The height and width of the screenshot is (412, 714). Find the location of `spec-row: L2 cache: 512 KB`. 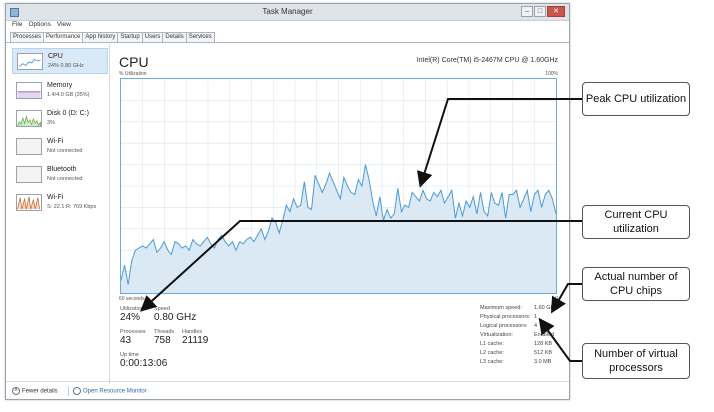

spec-row: L2 cache: 512 KB is located at coordinates (521, 353).